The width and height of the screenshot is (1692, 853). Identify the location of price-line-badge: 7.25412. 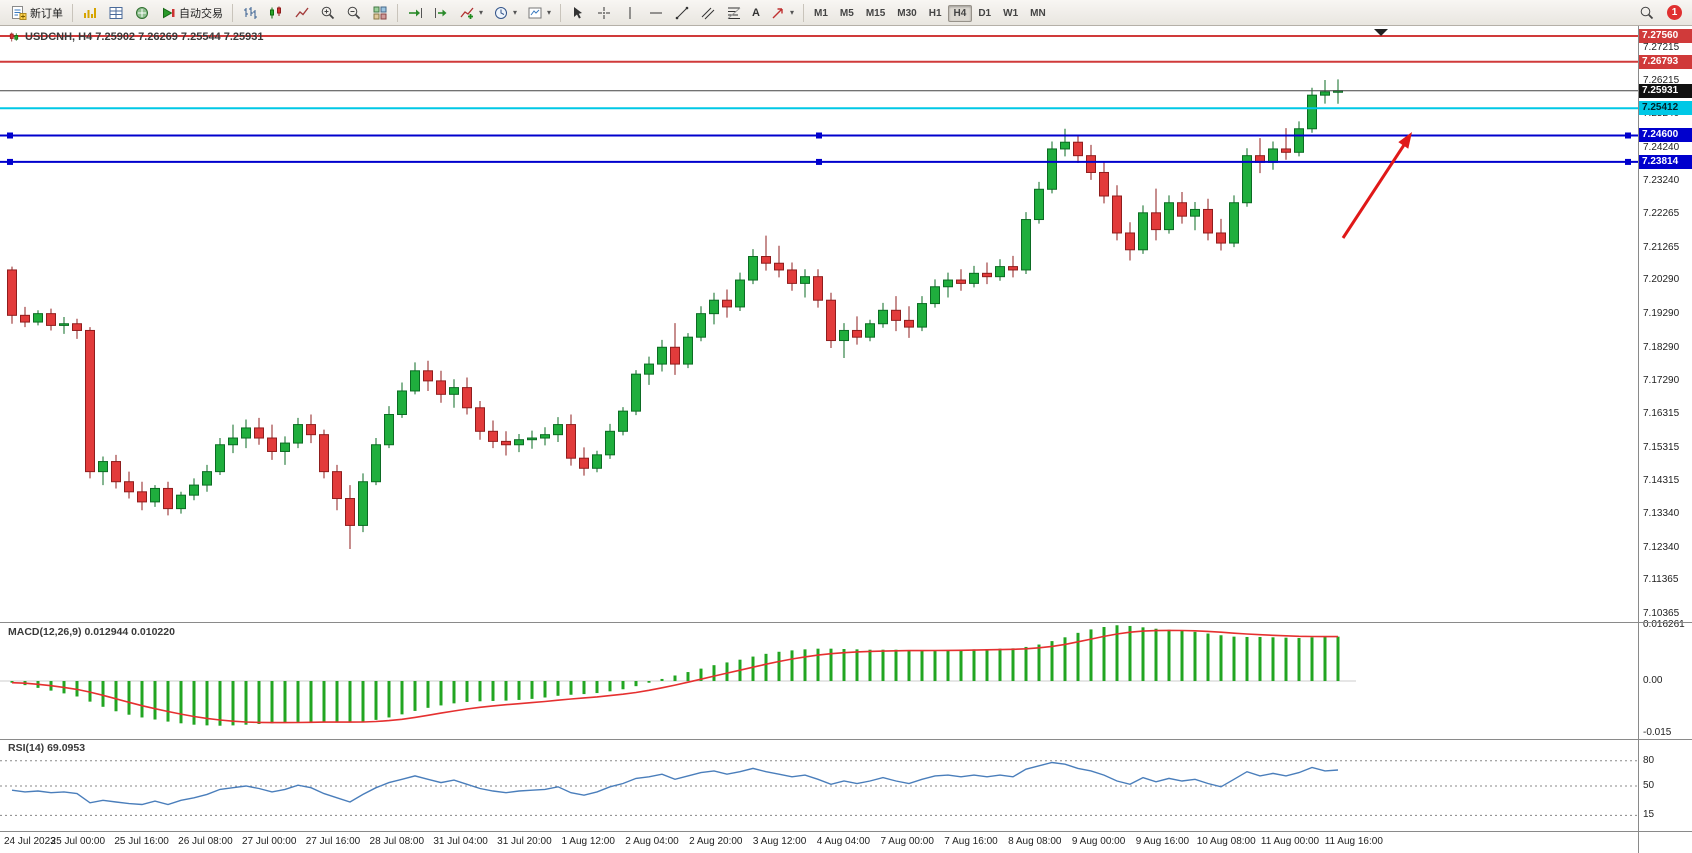
(1665, 108).